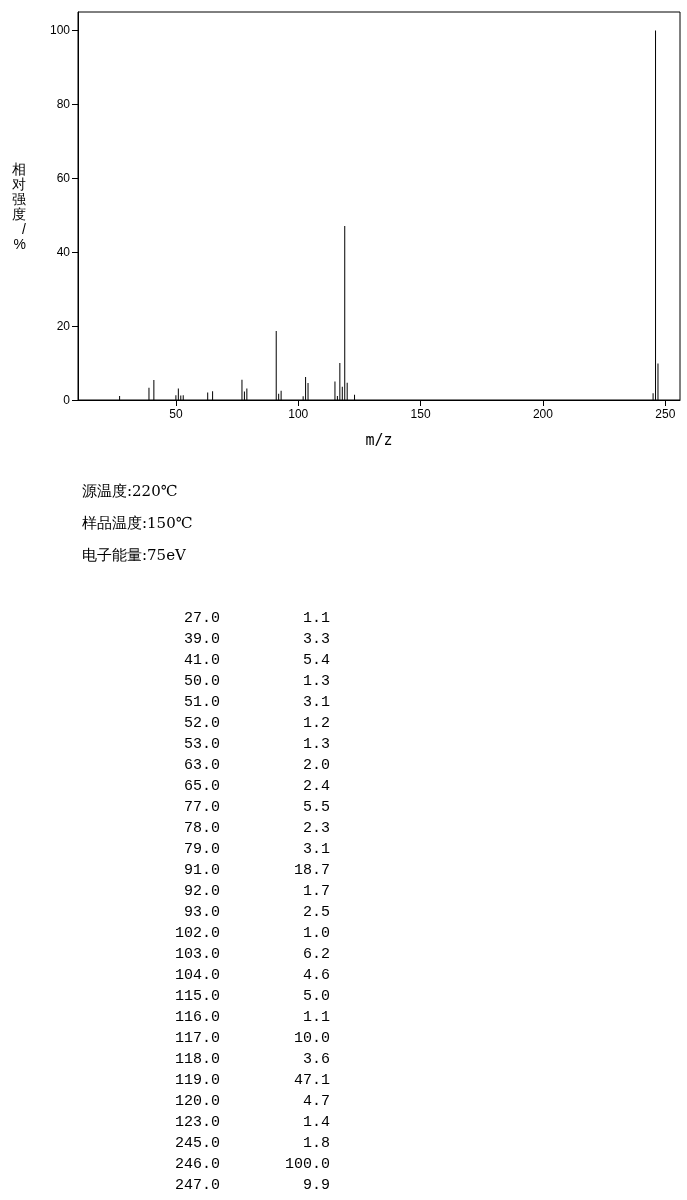 The image size is (687, 1200). Describe the element at coordinates (201, 682) in the screenshot. I see `category-label: 50.0` at that location.